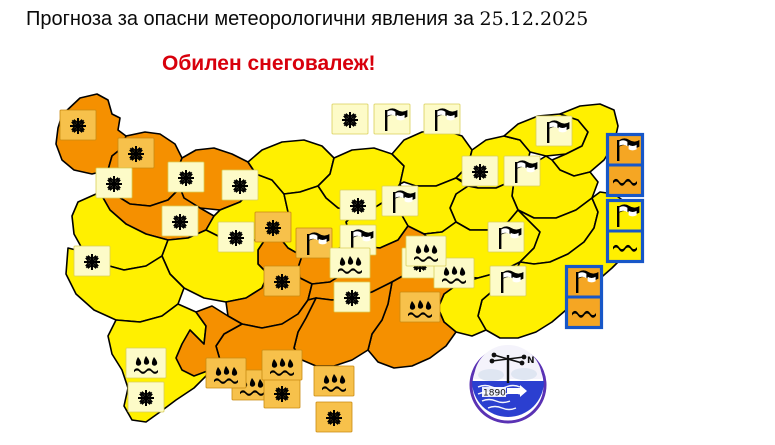  What do you see at coordinates (522, 171) in the screenshot?
I see `icon-chip-dobrich-wind` at bounding box center [522, 171].